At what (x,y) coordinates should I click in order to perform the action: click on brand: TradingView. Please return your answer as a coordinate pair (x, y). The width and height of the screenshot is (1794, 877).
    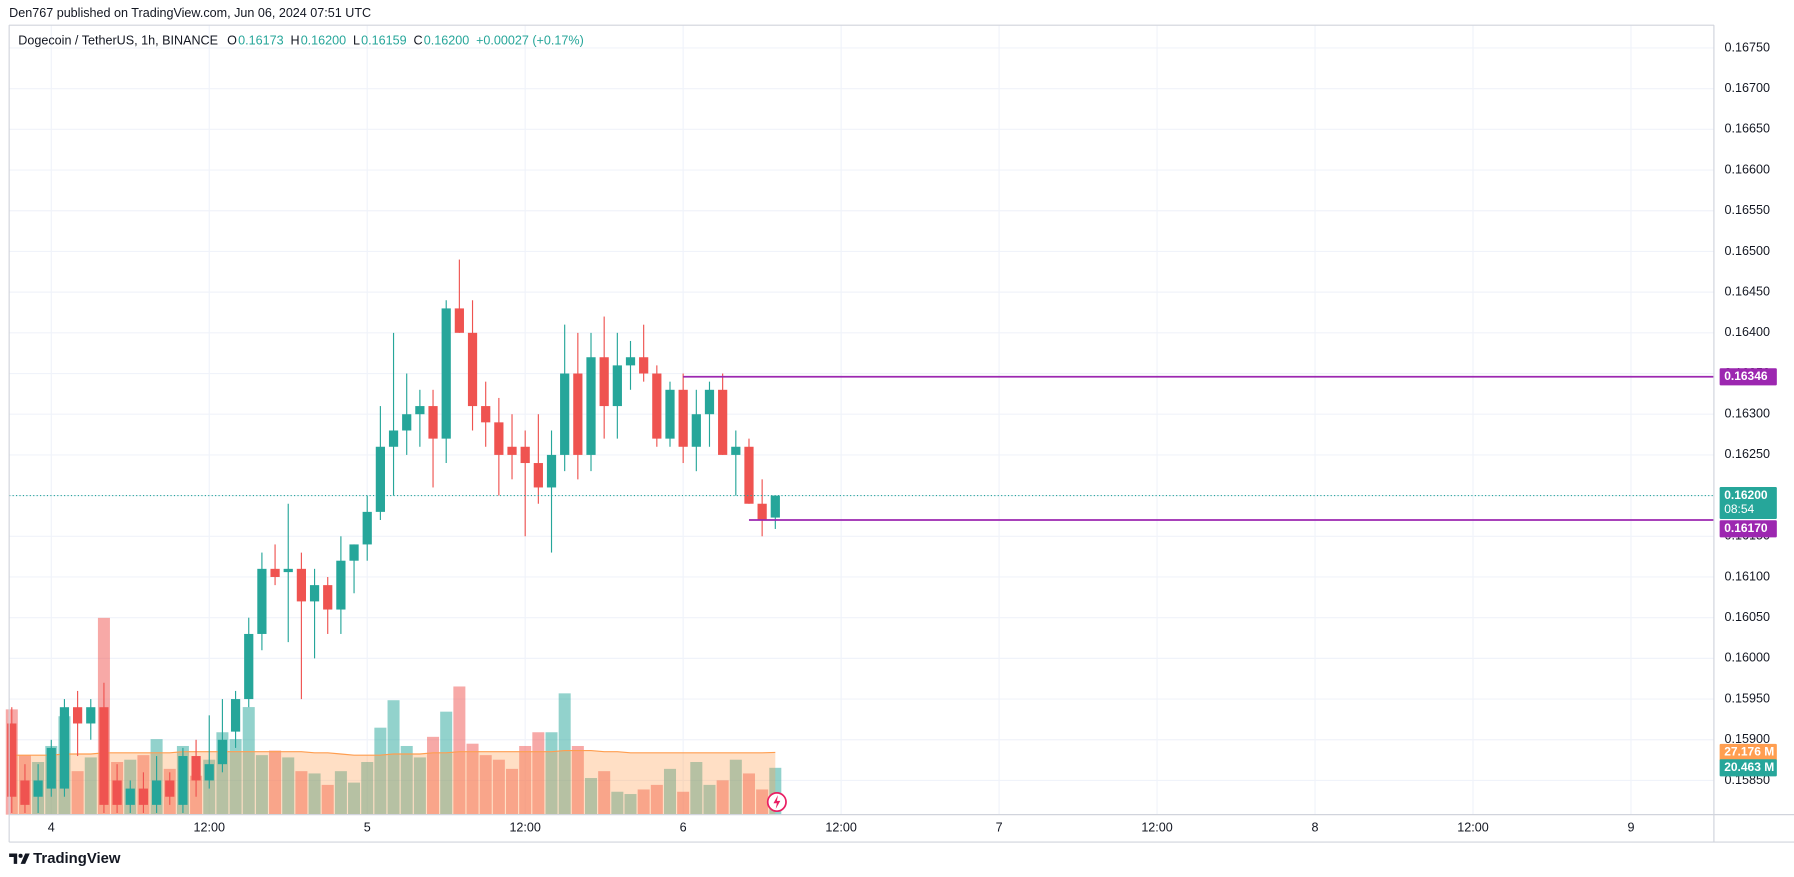
    Looking at the image, I should click on (77, 859).